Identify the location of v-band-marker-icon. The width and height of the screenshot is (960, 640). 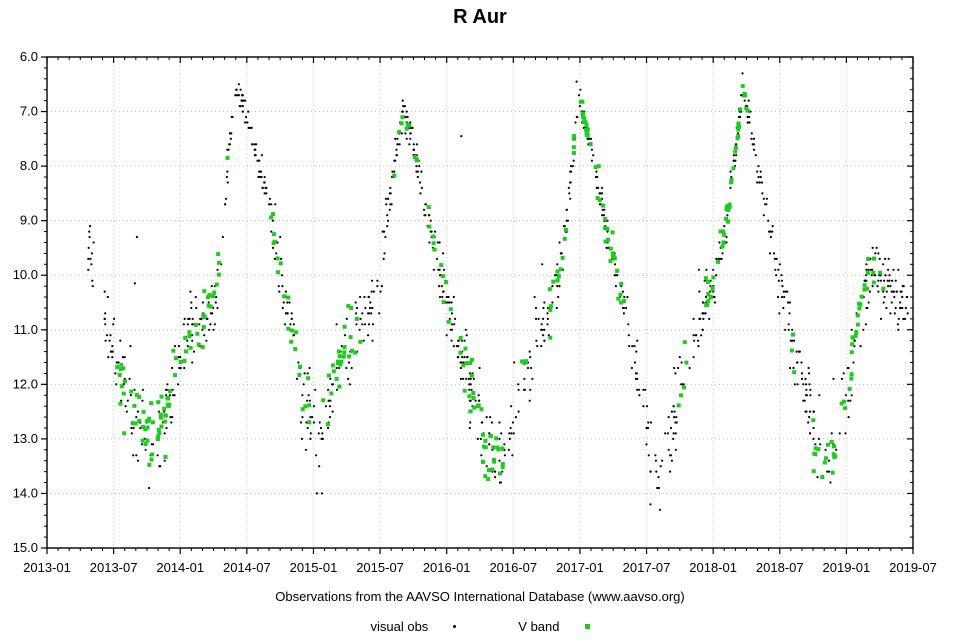
(587, 626).